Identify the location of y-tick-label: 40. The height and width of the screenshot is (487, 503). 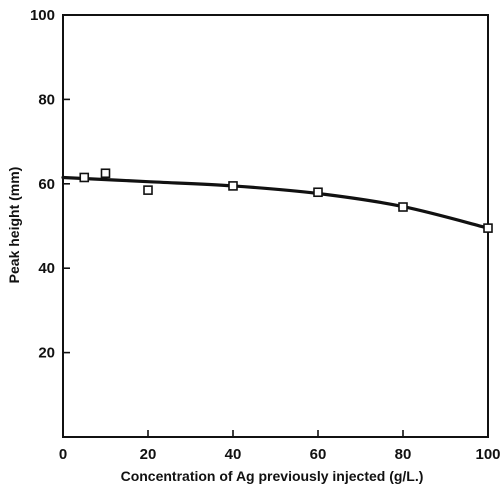
(46, 268).